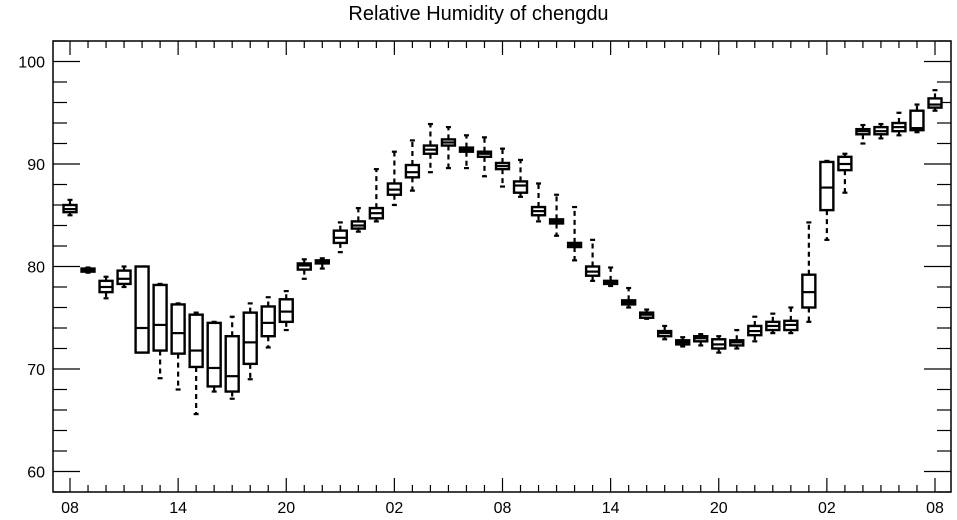  What do you see at coordinates (36, 370) in the screenshot?
I see `y-tick-label: 70` at bounding box center [36, 370].